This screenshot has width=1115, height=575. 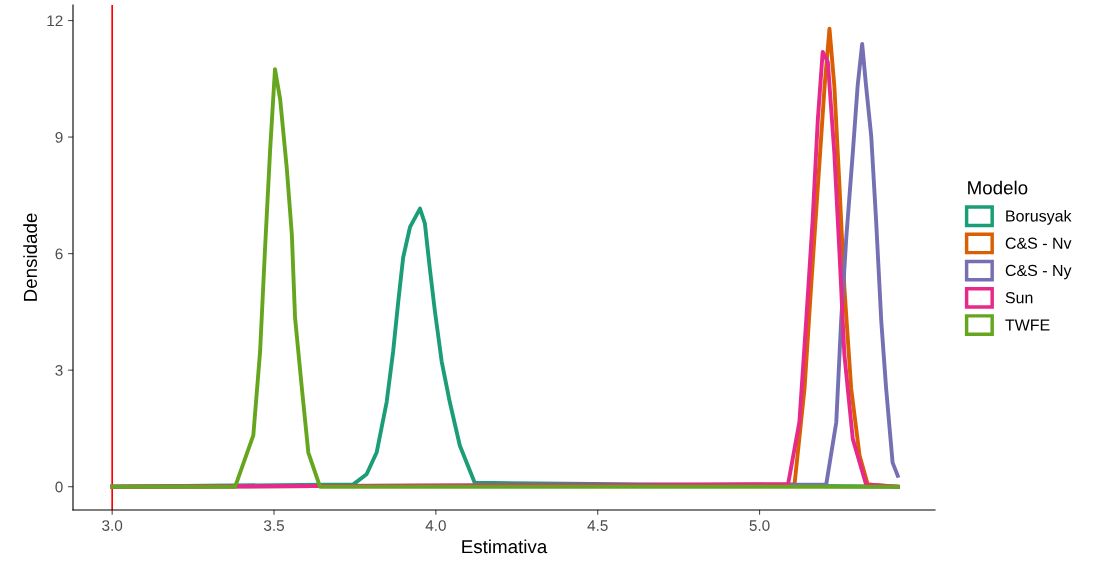 What do you see at coordinates (273, 525) in the screenshot?
I see `x-tick-label: 3.5` at bounding box center [273, 525].